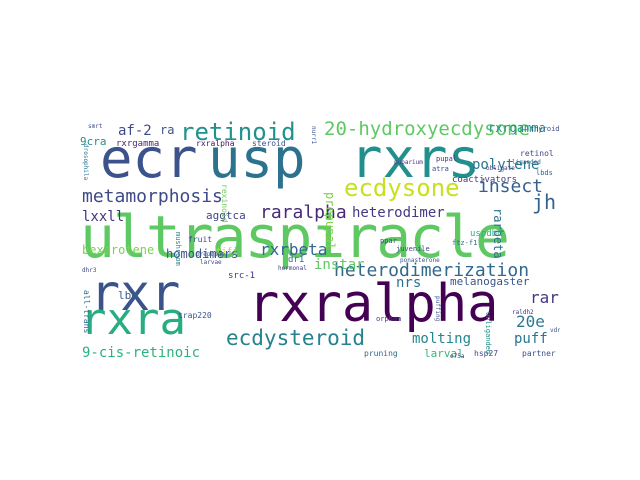  What do you see at coordinates (296, 260) in the screenshot?
I see `word: dr1` at bounding box center [296, 260].